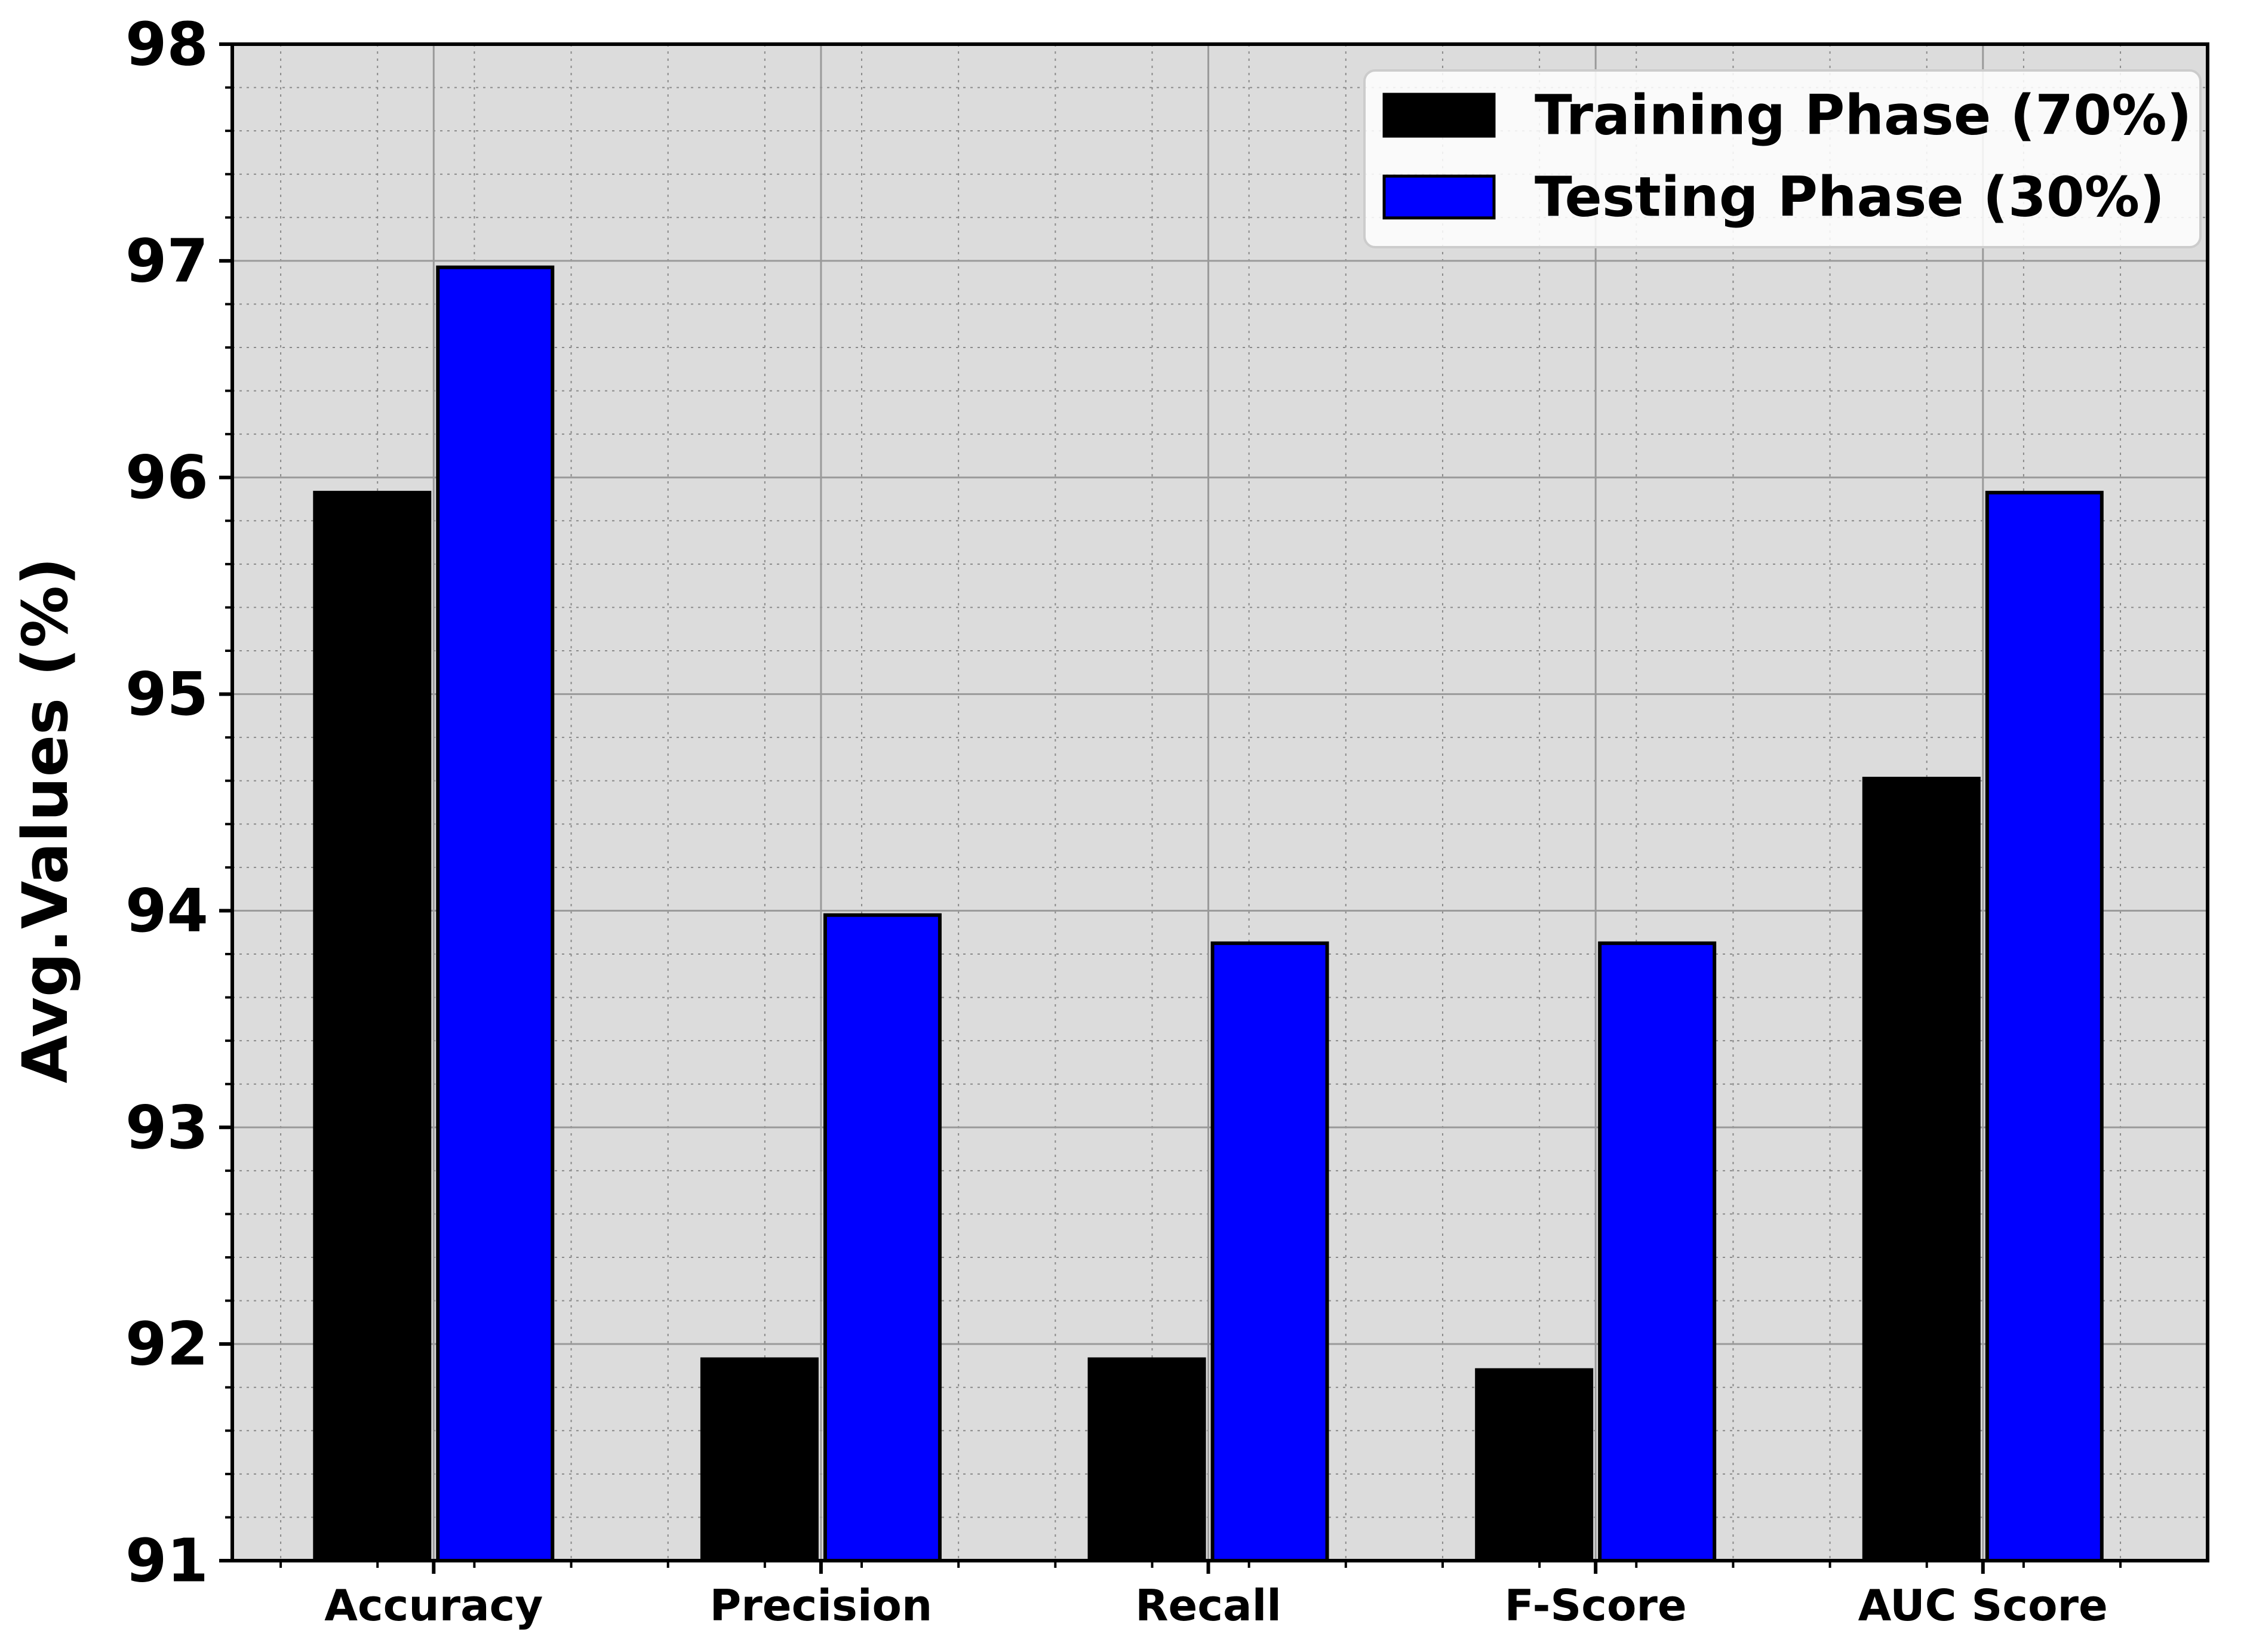 The width and height of the screenshot is (2247, 1652). I want to click on x-axis: Accuracy Precision Recall F-Score AUC Score, so click(1200, 1596).